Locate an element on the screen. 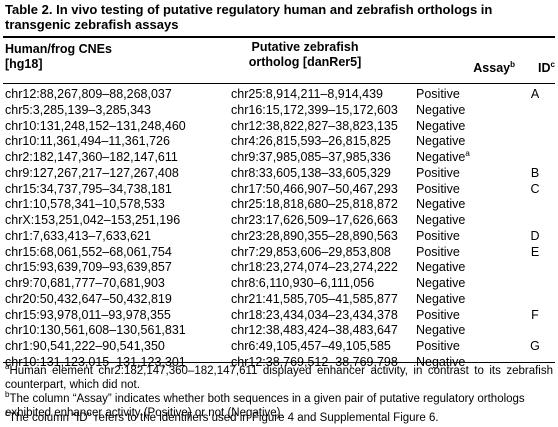 The width and height of the screenshot is (558, 427). human-coordinates-cell: chr15:93,639,709–93,639,857 is located at coordinates (88, 267).